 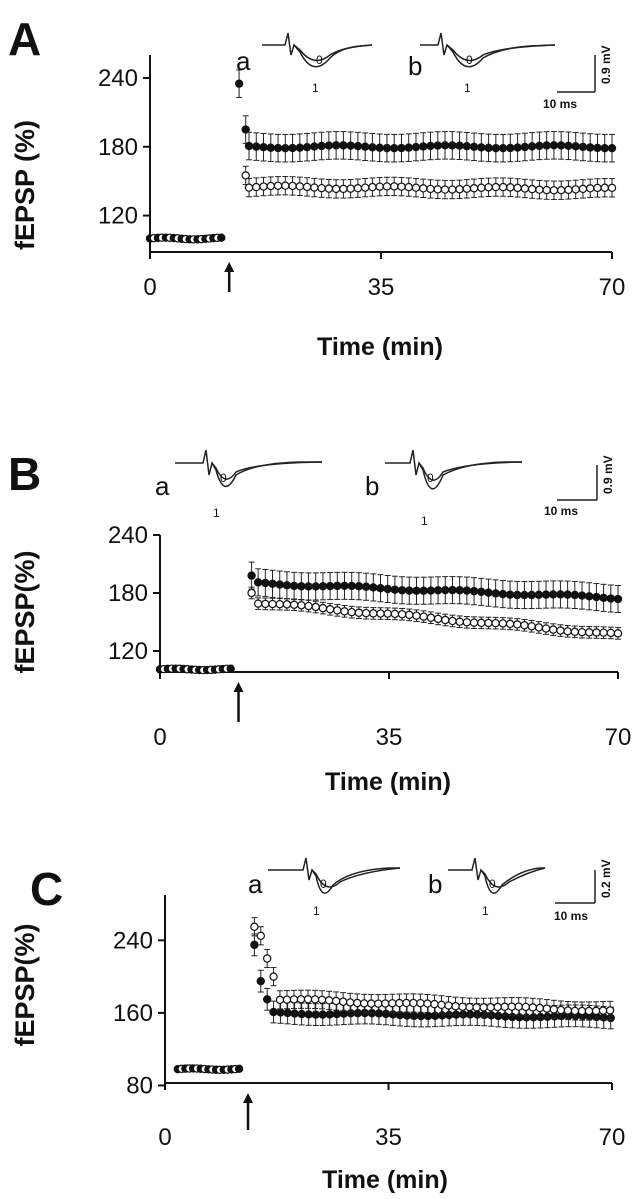 I want to click on trace-0-label: 0, so click(x=319, y=60).